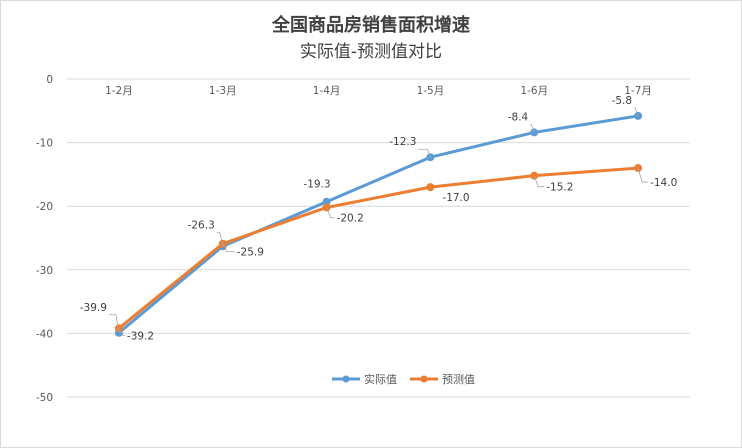  Describe the element at coordinates (44, 144) in the screenshot. I see `y-tick-label: -10` at that location.